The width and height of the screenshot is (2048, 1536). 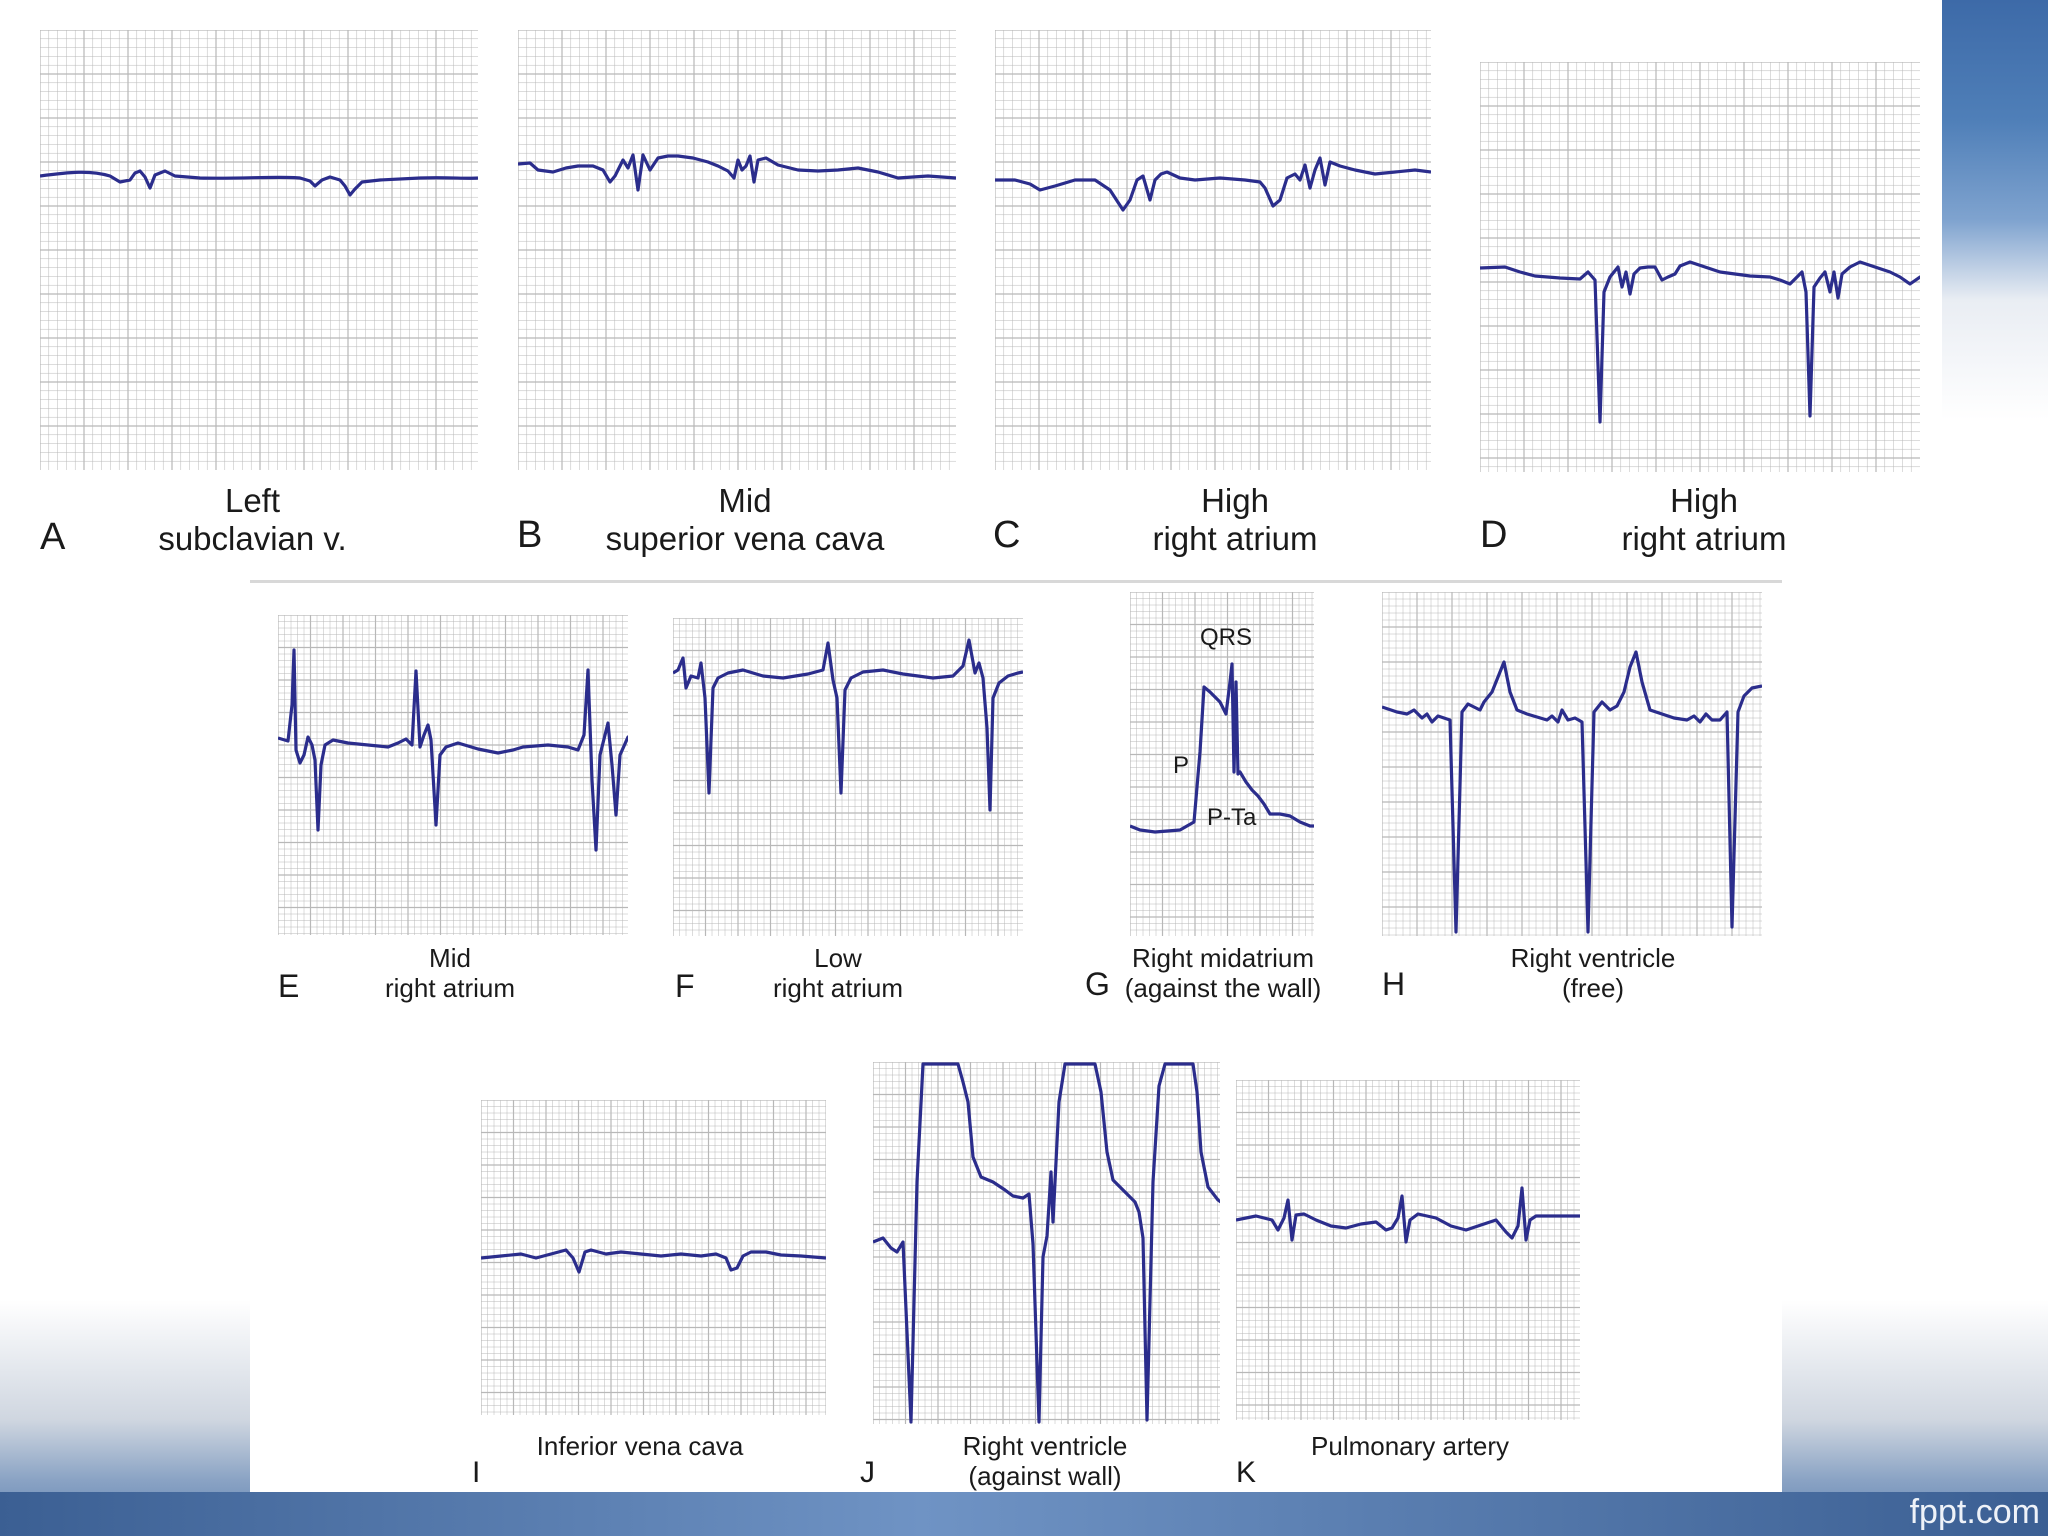 I want to click on ecg-trace-d, so click(x=1700, y=342).